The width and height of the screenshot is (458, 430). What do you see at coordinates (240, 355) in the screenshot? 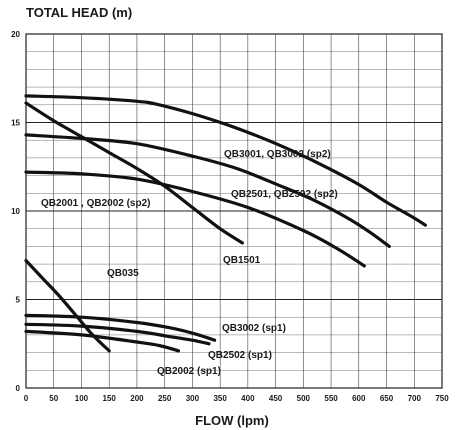
I see `series-label: QB2502 (sp1)` at bounding box center [240, 355].